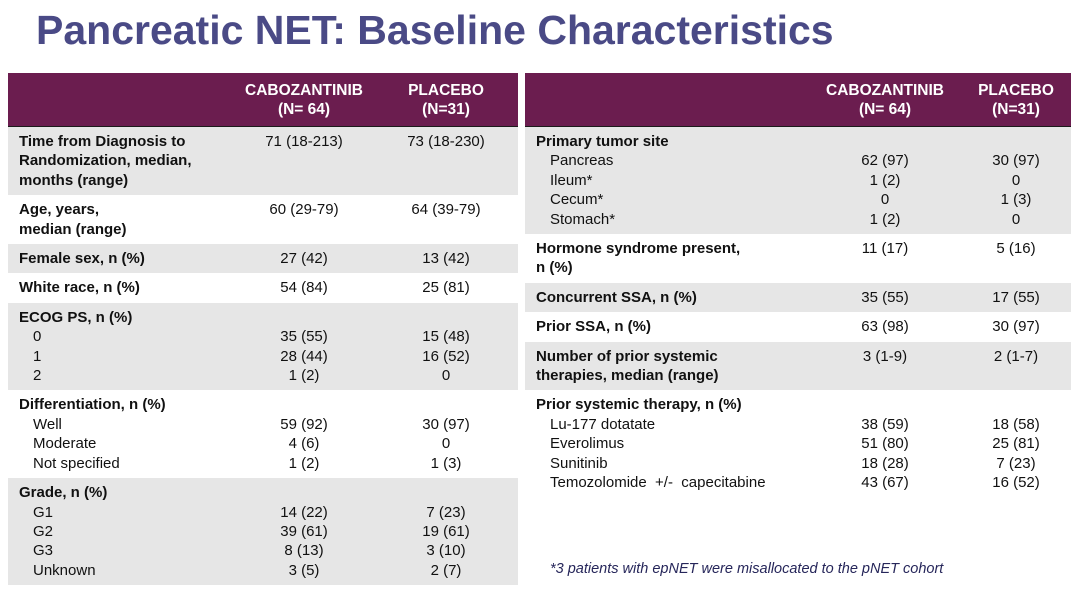 The height and width of the screenshot is (601, 1080). What do you see at coordinates (798, 297) in the screenshot?
I see `row-concurrent-ssa: Concurrent SSA, n (%) 35 (55) 17 (55)` at bounding box center [798, 297].